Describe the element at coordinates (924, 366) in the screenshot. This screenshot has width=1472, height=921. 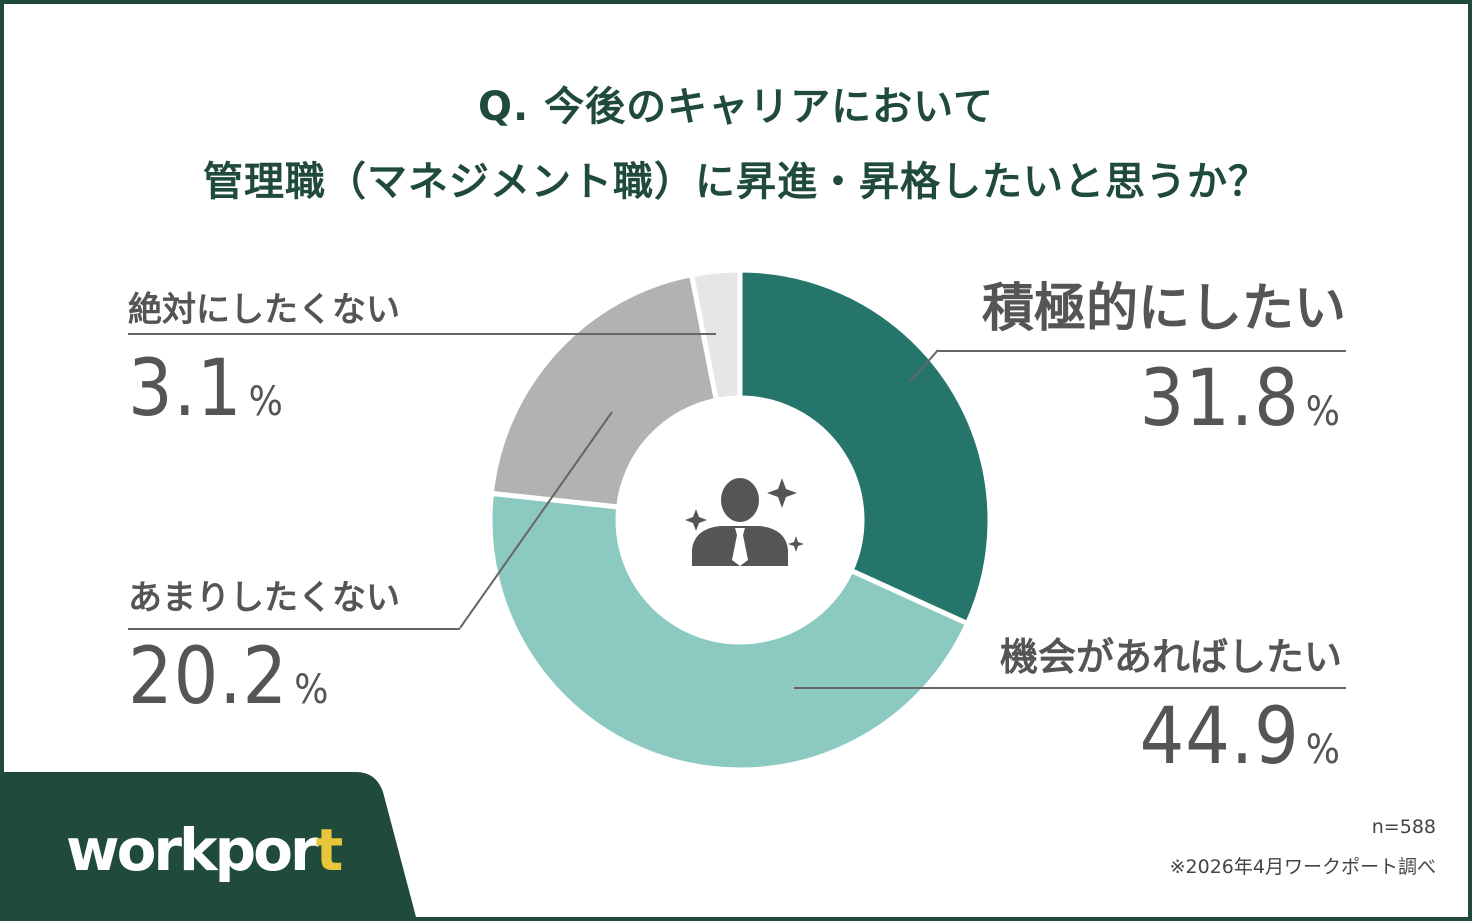
I see `leader-diagonal-active` at that location.